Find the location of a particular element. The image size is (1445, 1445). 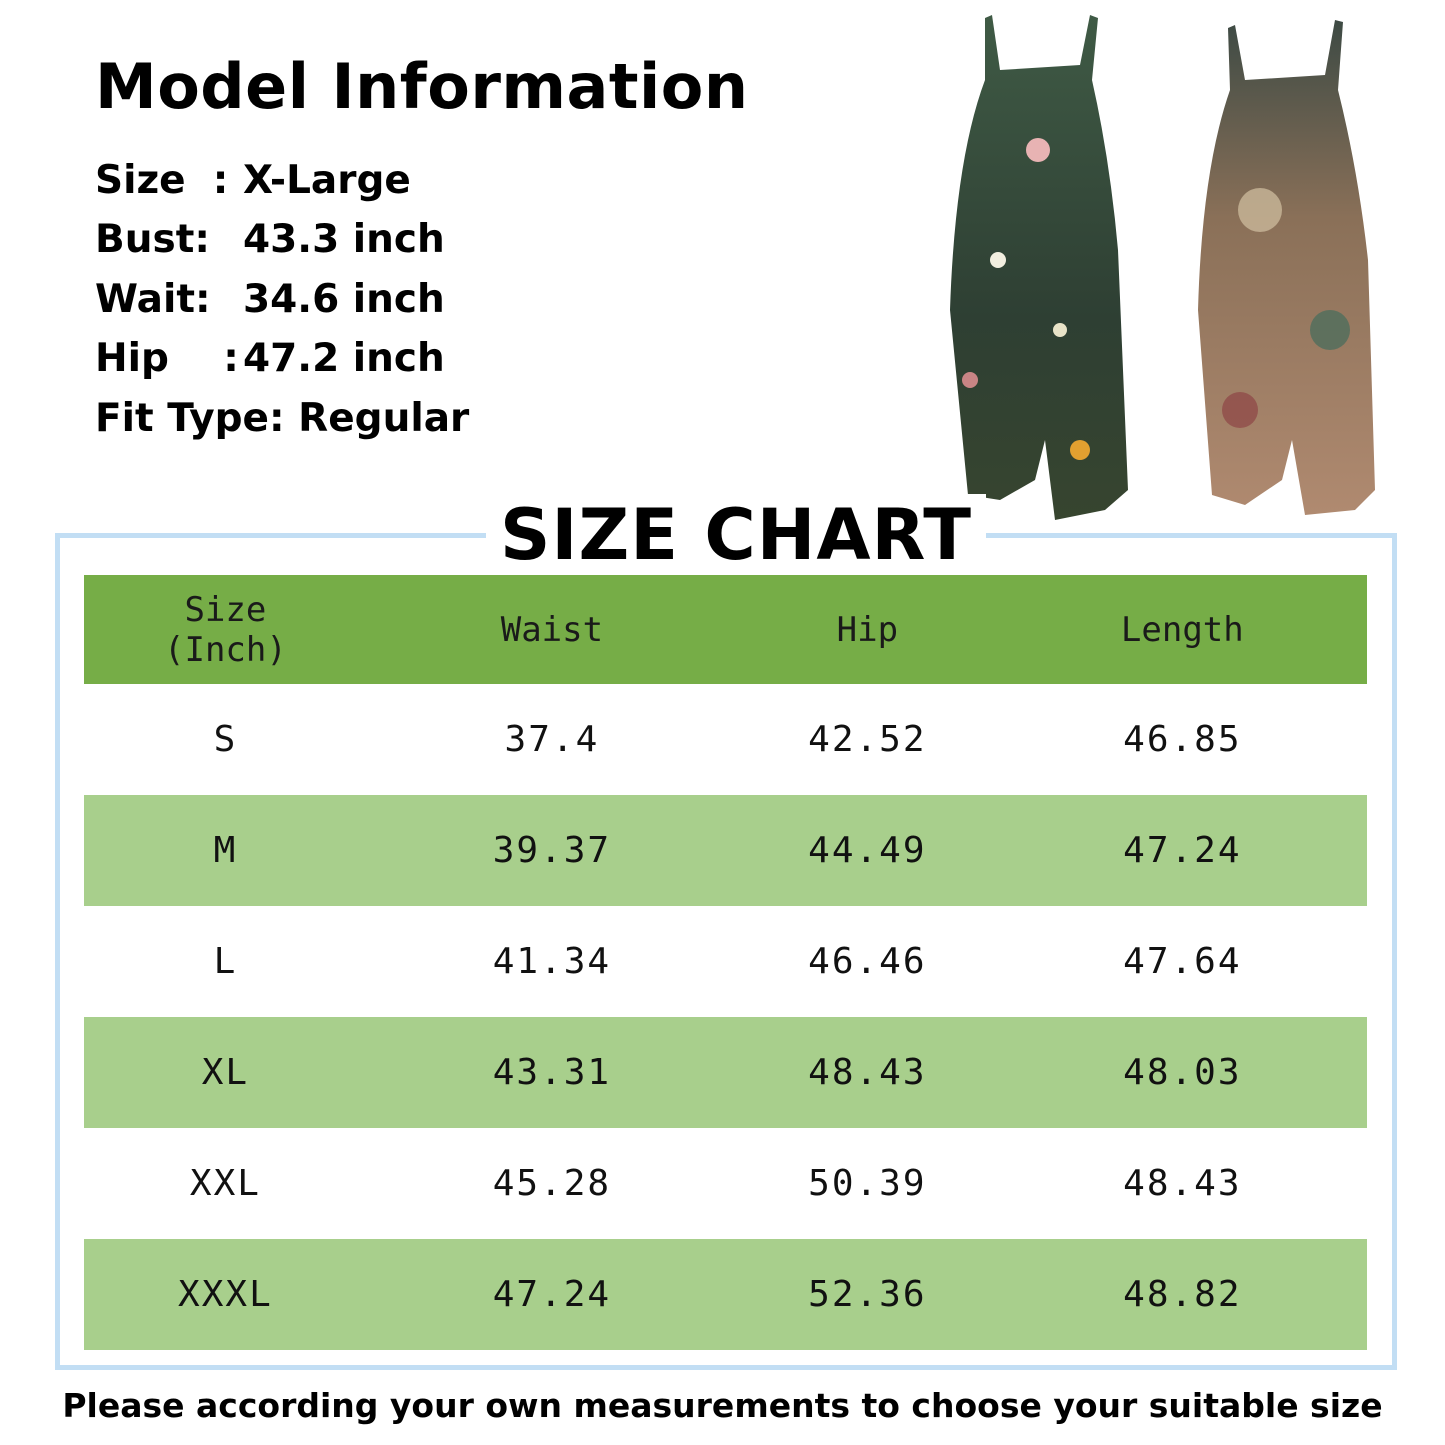

model-hip-row: Hip :47.2 inch is located at coordinates (270, 358).